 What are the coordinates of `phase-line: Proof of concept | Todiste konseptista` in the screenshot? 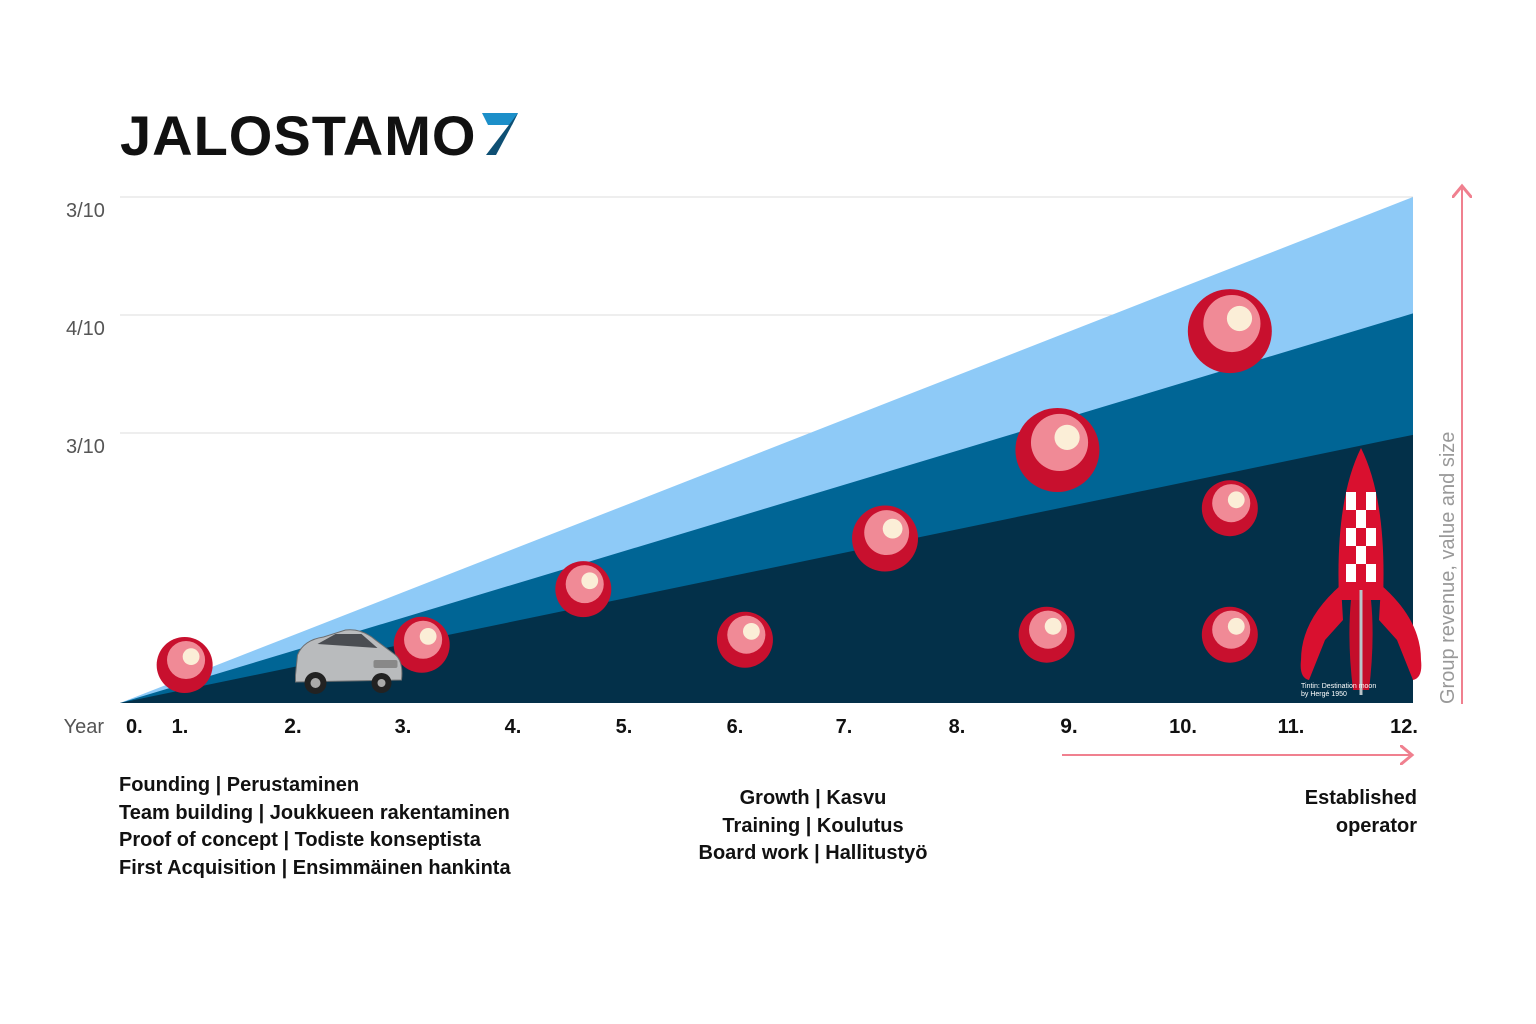 It's located at (300, 840).